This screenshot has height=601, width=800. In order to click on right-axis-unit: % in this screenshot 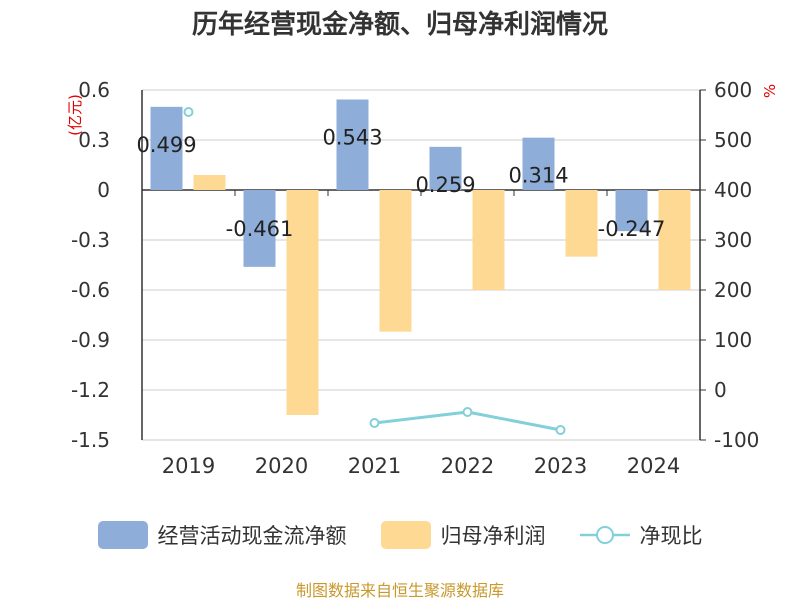, I will do `click(770, 91)`.